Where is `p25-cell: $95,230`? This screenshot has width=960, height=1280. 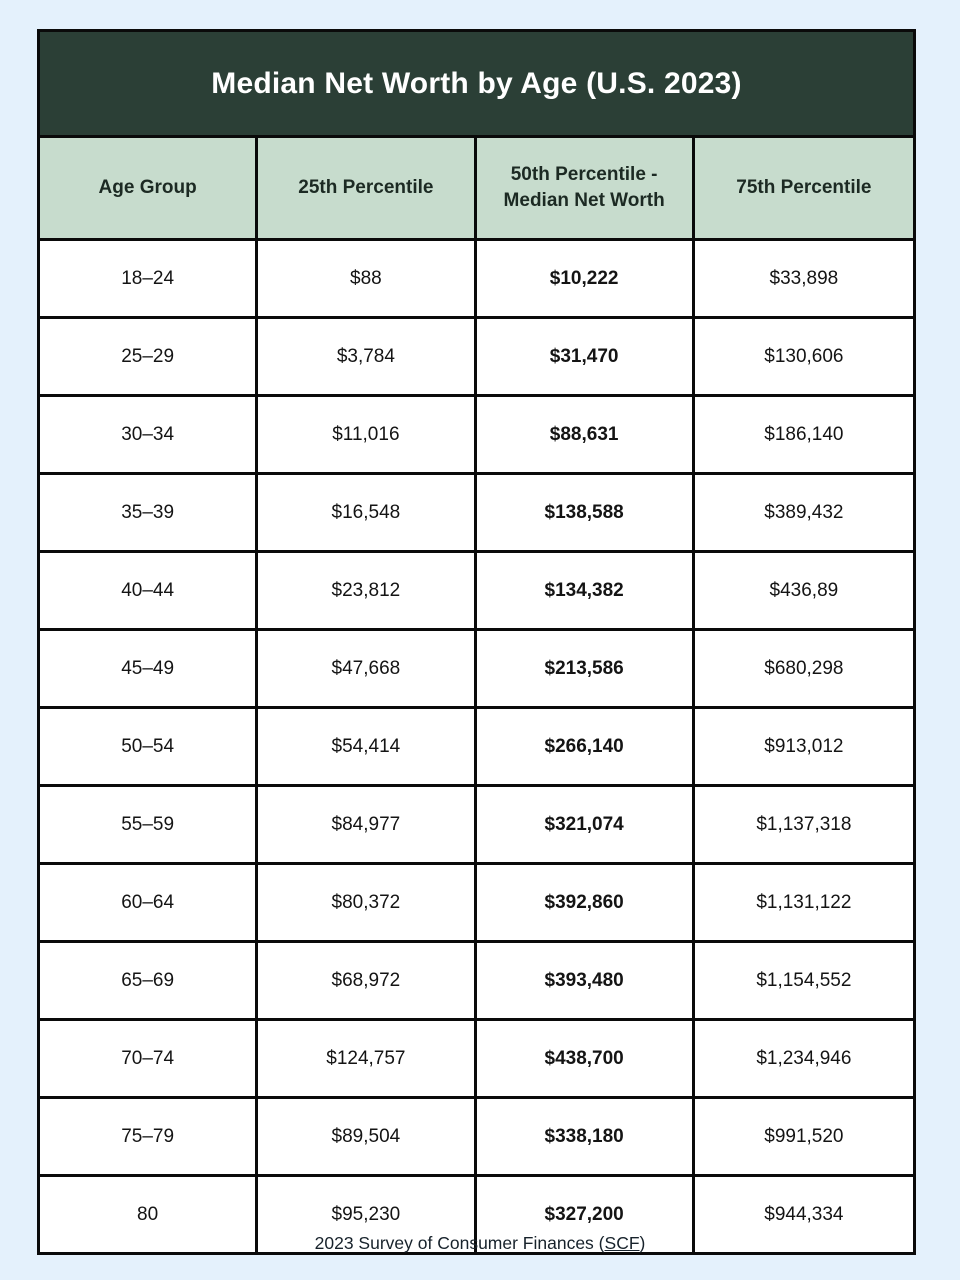
p25-cell: $95,230 is located at coordinates (367, 1214).